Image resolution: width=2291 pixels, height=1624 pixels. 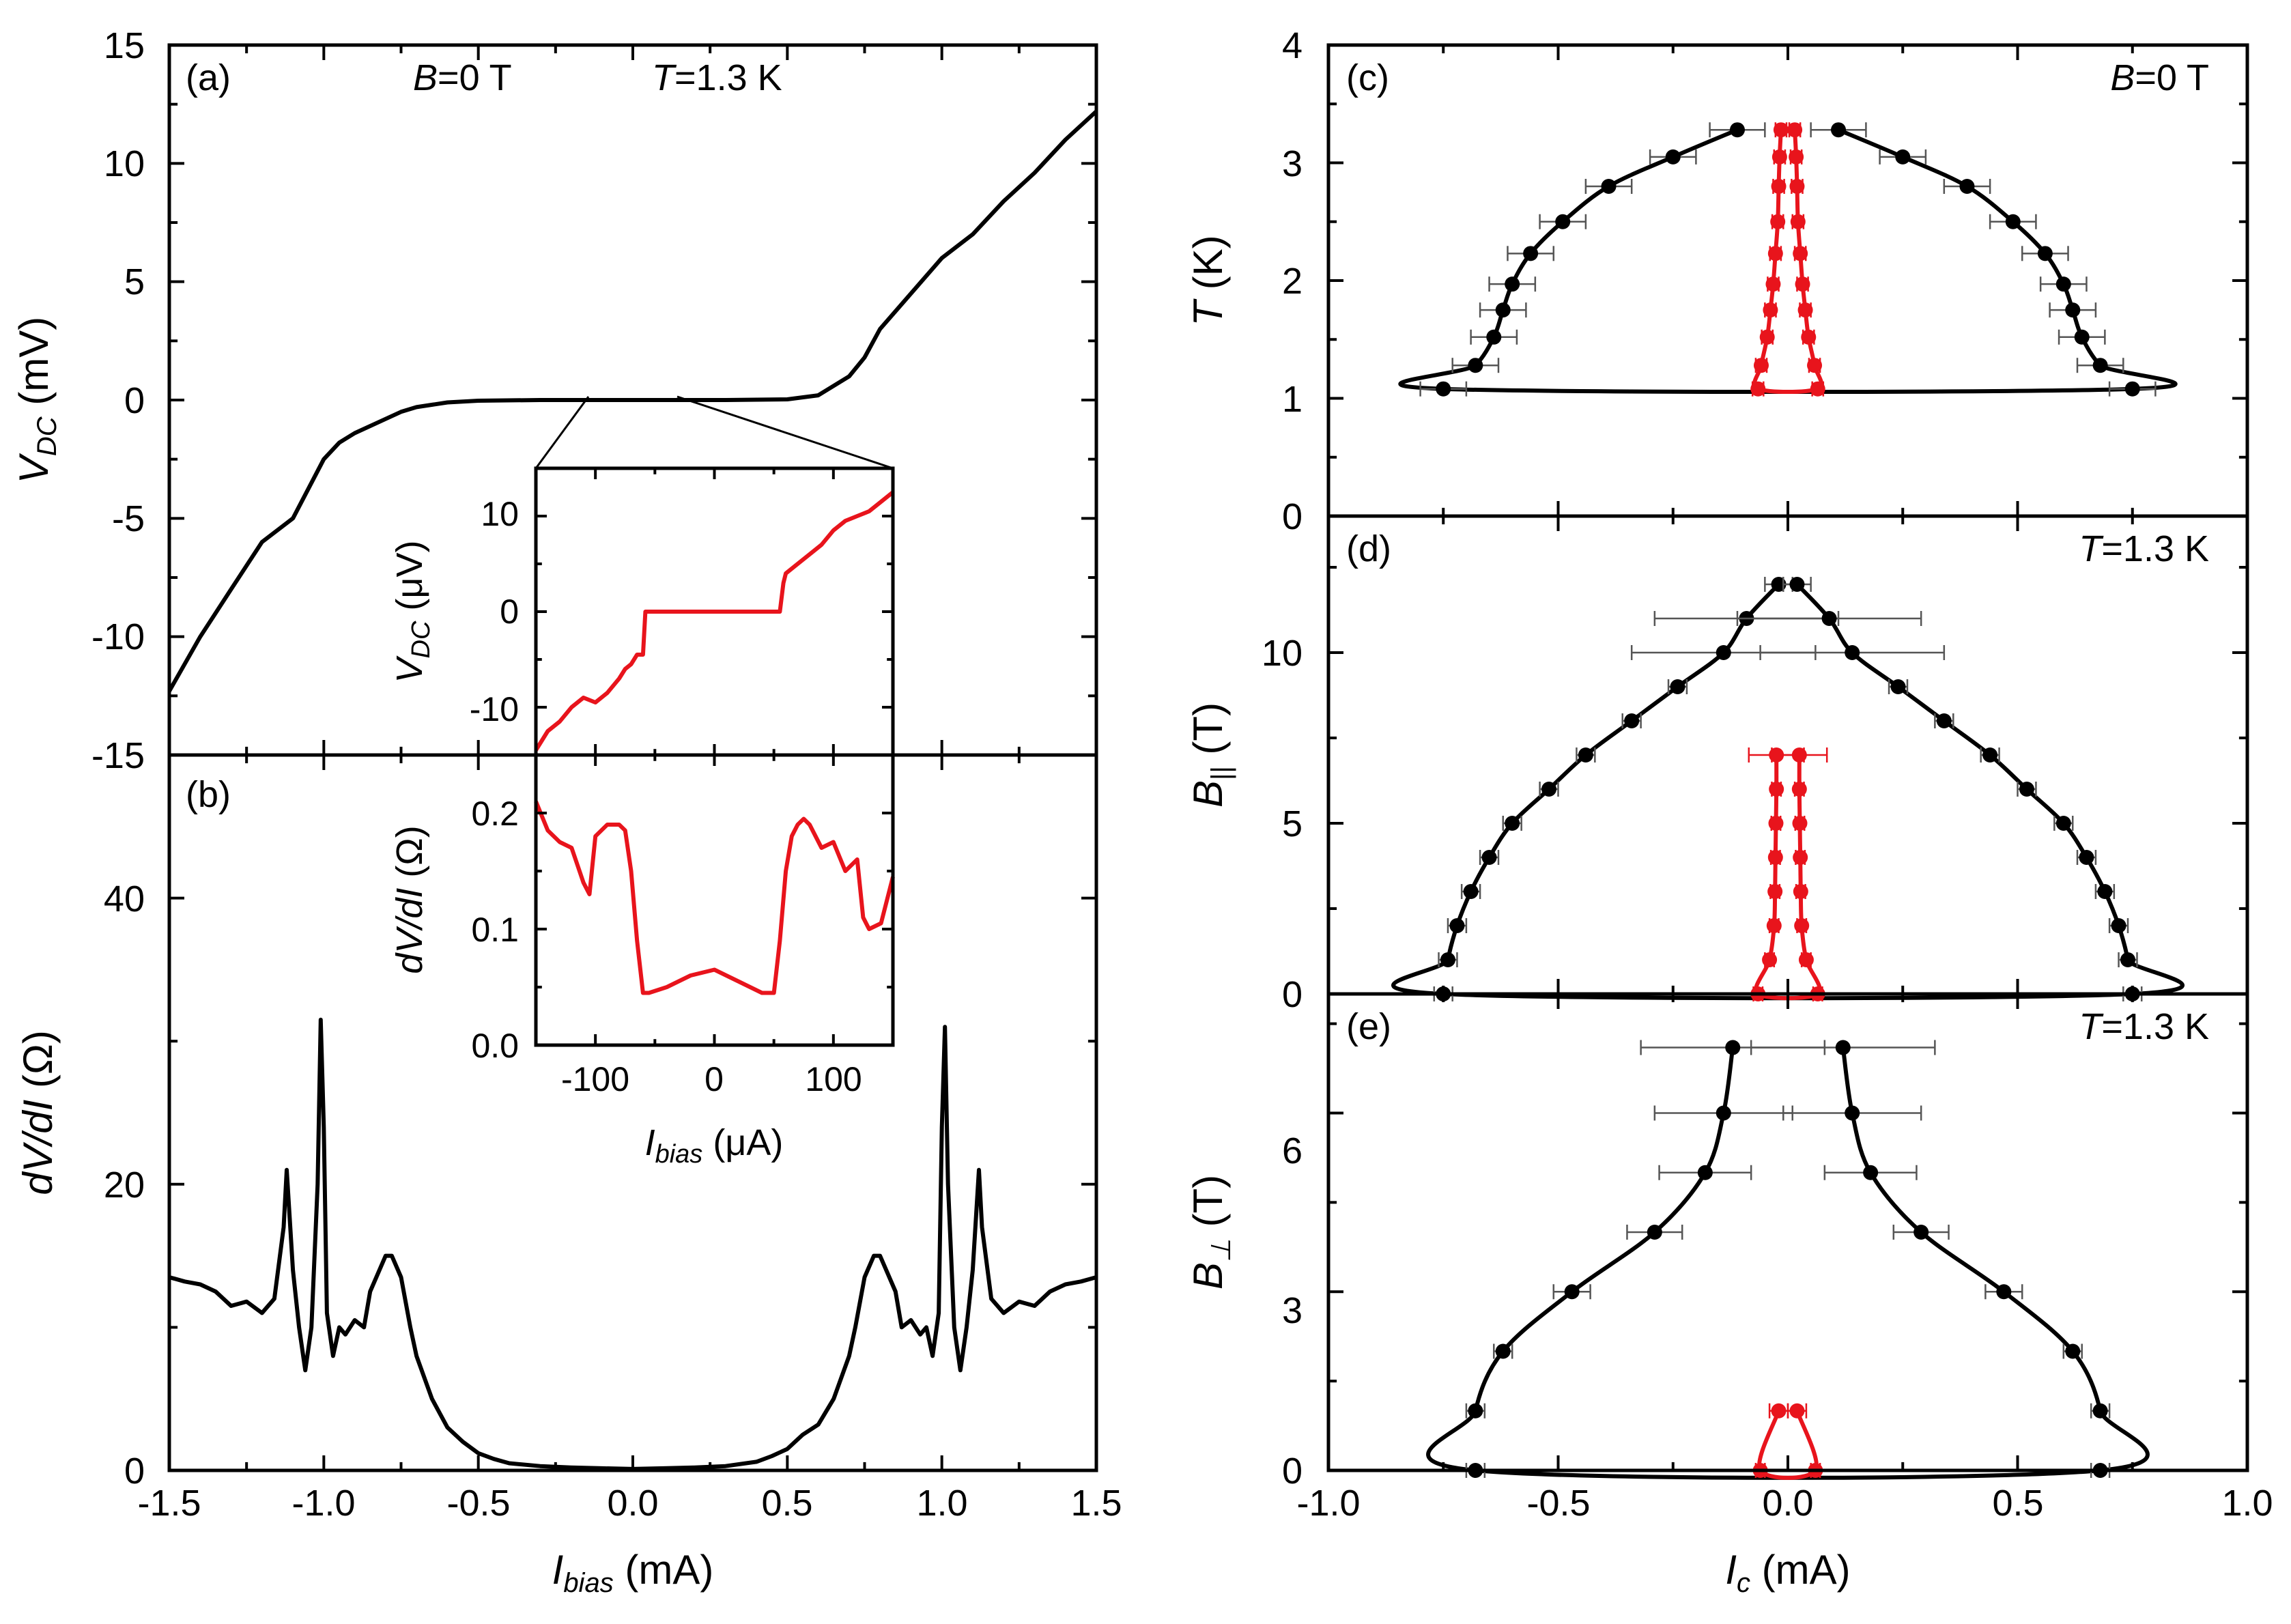 What do you see at coordinates (1788, 1445) in the screenshot?
I see `panel-e-red-fit-curve` at bounding box center [1788, 1445].